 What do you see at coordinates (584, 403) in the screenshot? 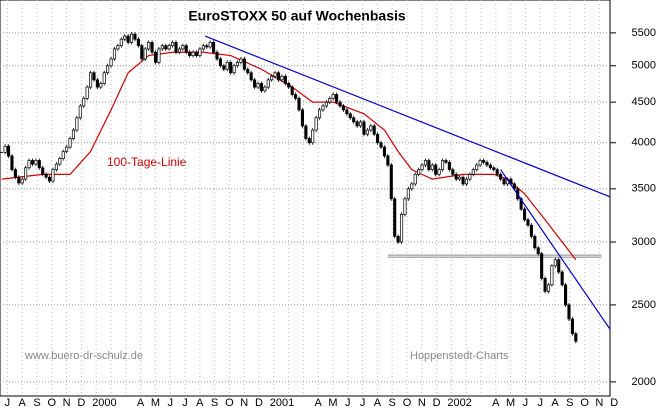
I see `x-tick-label: O` at bounding box center [584, 403].